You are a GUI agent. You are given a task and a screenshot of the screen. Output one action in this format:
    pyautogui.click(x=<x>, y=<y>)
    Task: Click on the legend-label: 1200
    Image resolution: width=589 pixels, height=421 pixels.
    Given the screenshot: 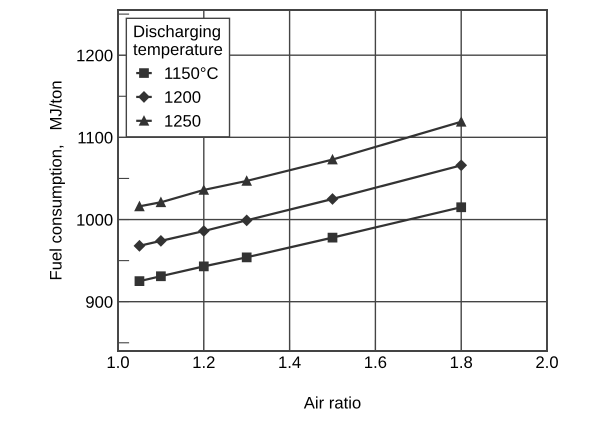 What is the action you would take?
    pyautogui.click(x=182, y=97)
    